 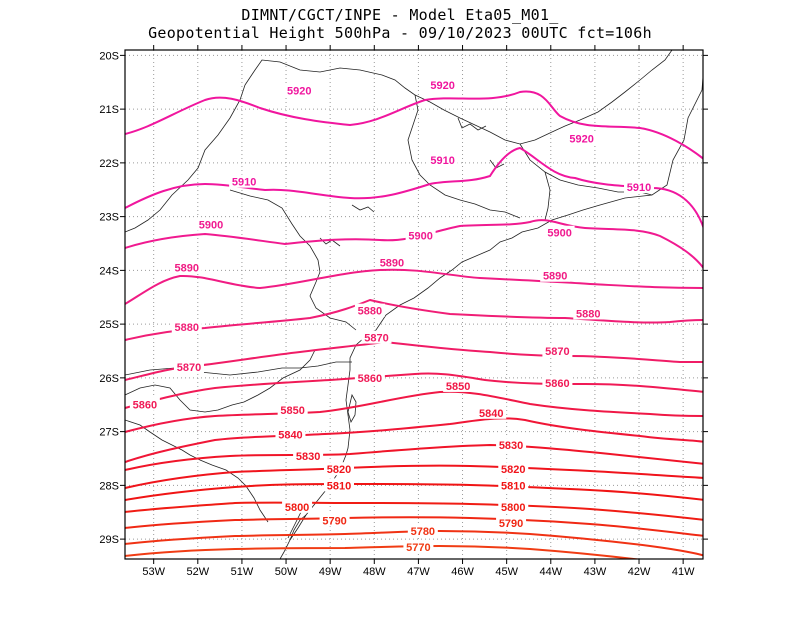 I want to click on y-tick-label: 21S, so click(x=109, y=110).